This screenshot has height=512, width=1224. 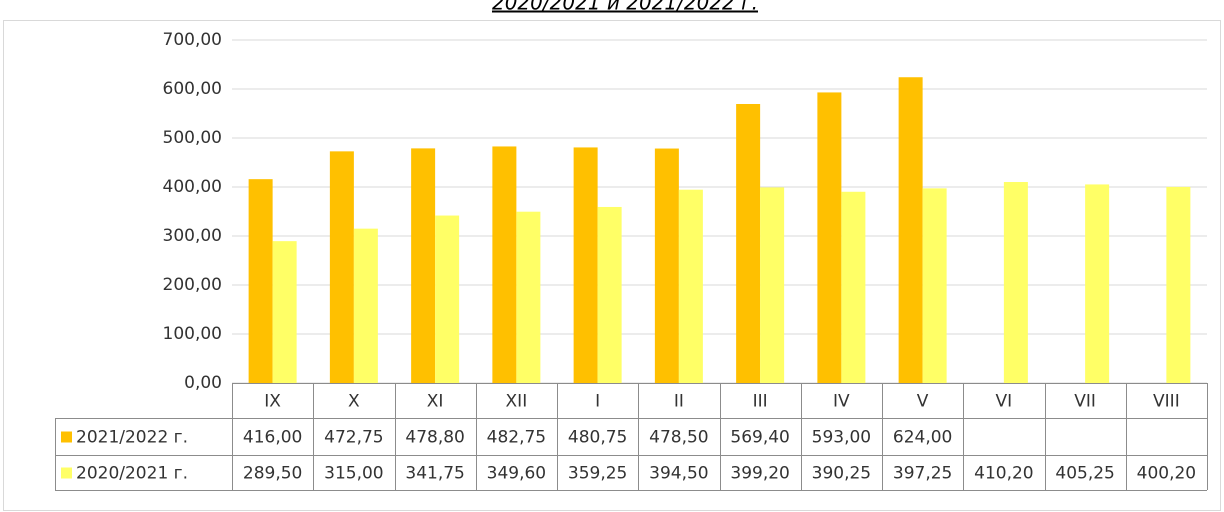 I want to click on y-tick-label: 200,00, so click(x=192, y=285).